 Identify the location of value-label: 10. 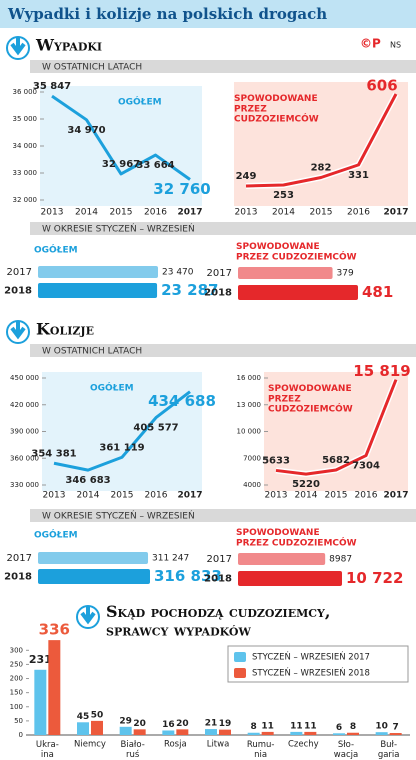
(381, 727).